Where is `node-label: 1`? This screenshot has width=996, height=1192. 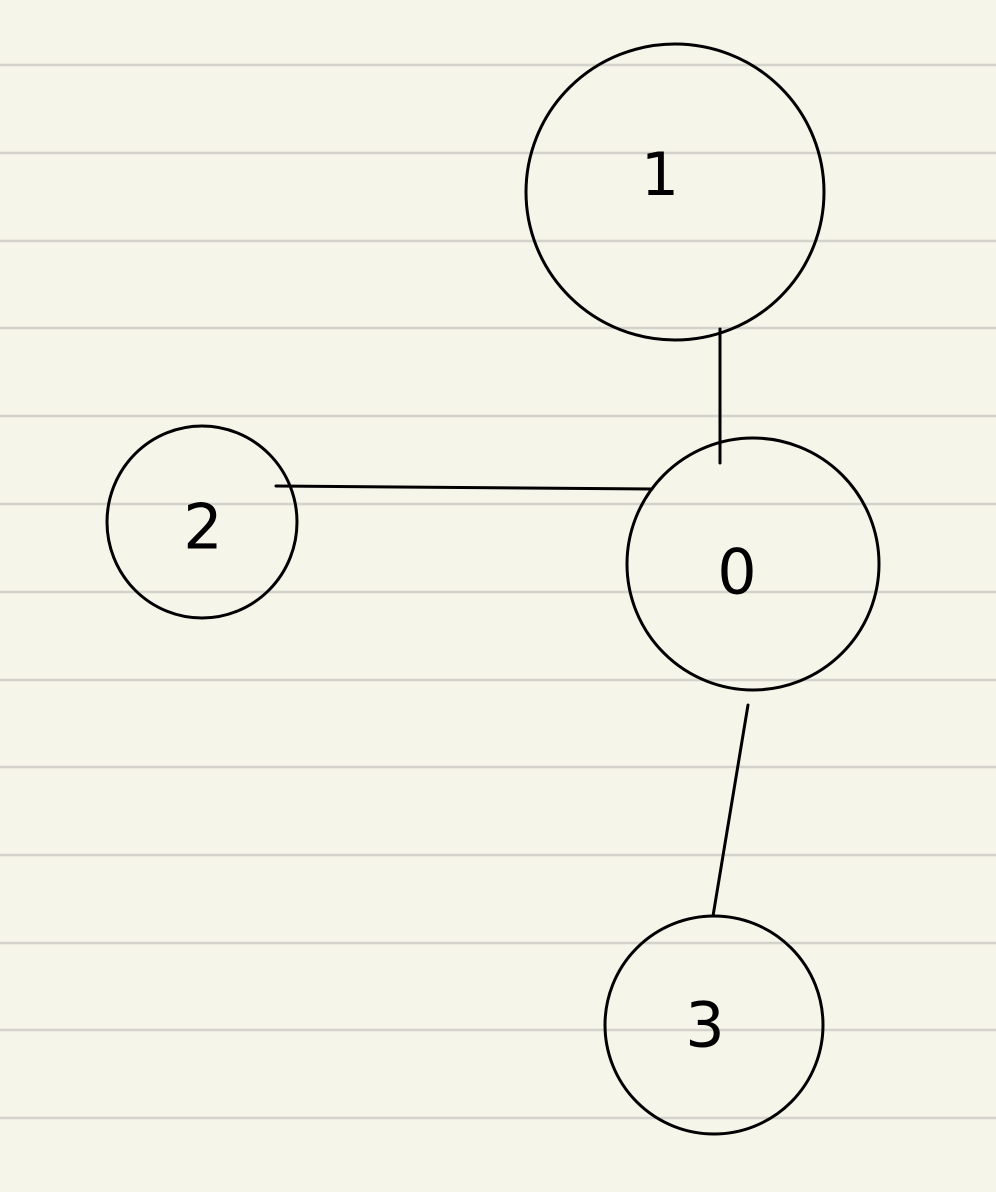 node-label: 1 is located at coordinates (660, 175).